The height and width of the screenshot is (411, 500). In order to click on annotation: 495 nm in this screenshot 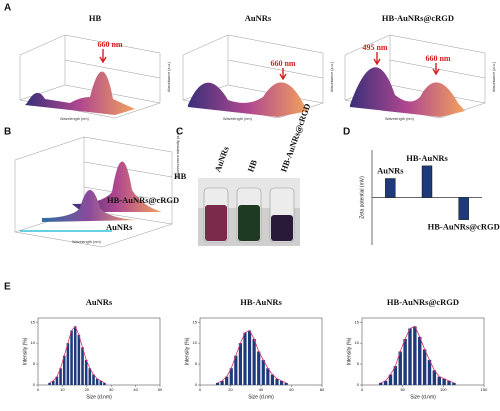, I will do `click(374, 47)`.